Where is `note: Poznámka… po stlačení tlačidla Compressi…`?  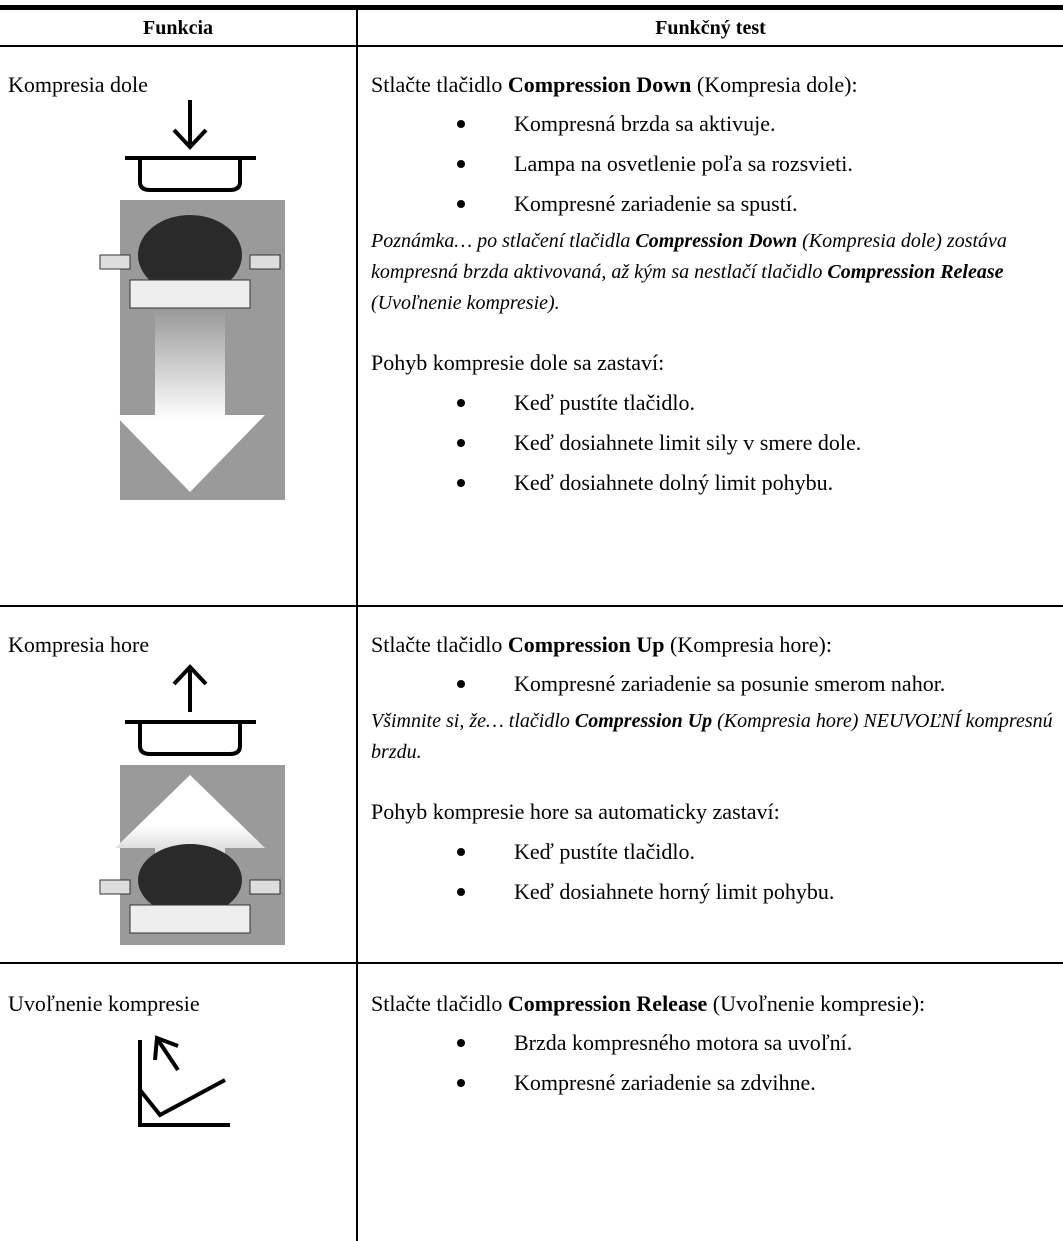 note: Poznámka… po stlačení tlačidla Compressi… is located at coordinates (713, 272).